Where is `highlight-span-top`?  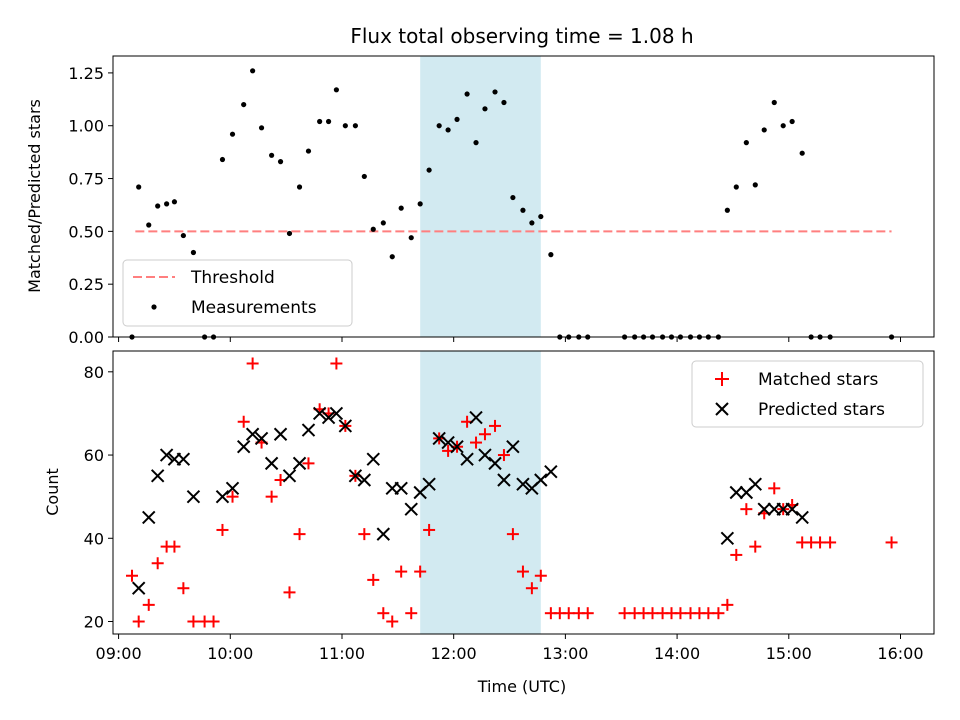
highlight-span-top is located at coordinates (480, 196).